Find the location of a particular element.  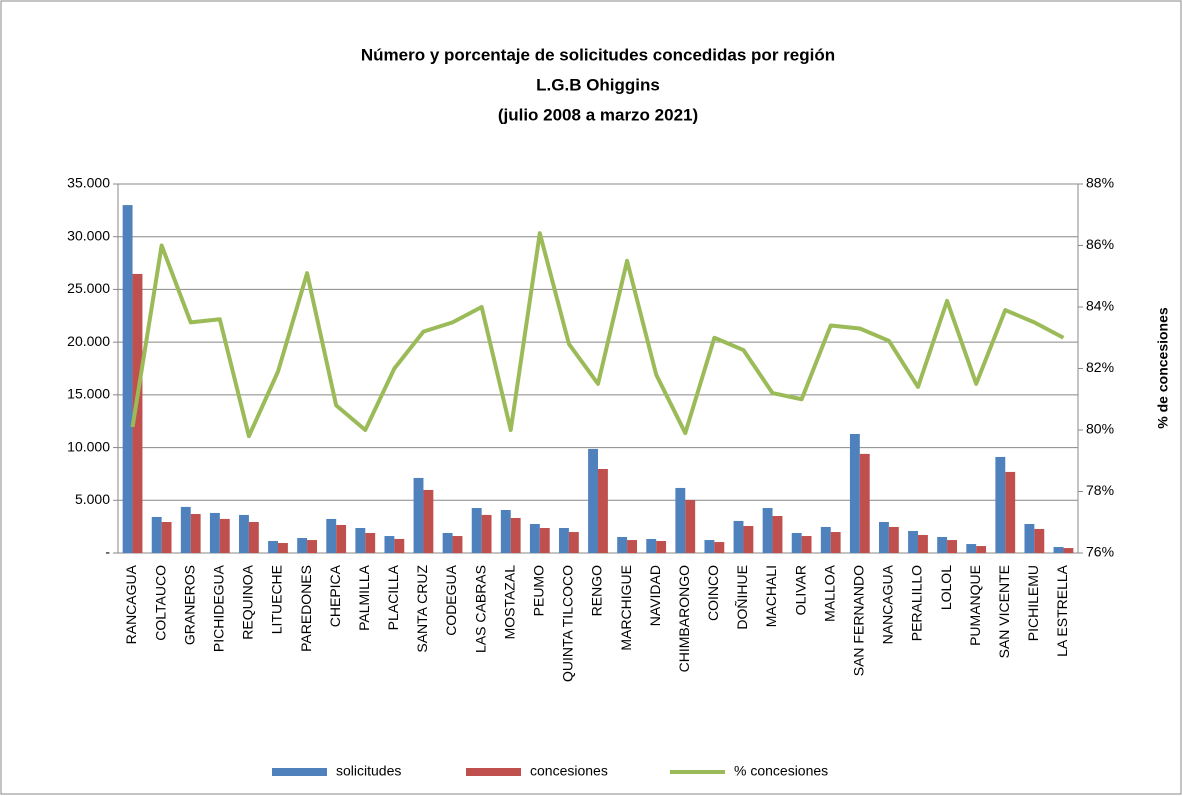

x-tick-label: SANTA CRUZ is located at coordinates (422, 609).